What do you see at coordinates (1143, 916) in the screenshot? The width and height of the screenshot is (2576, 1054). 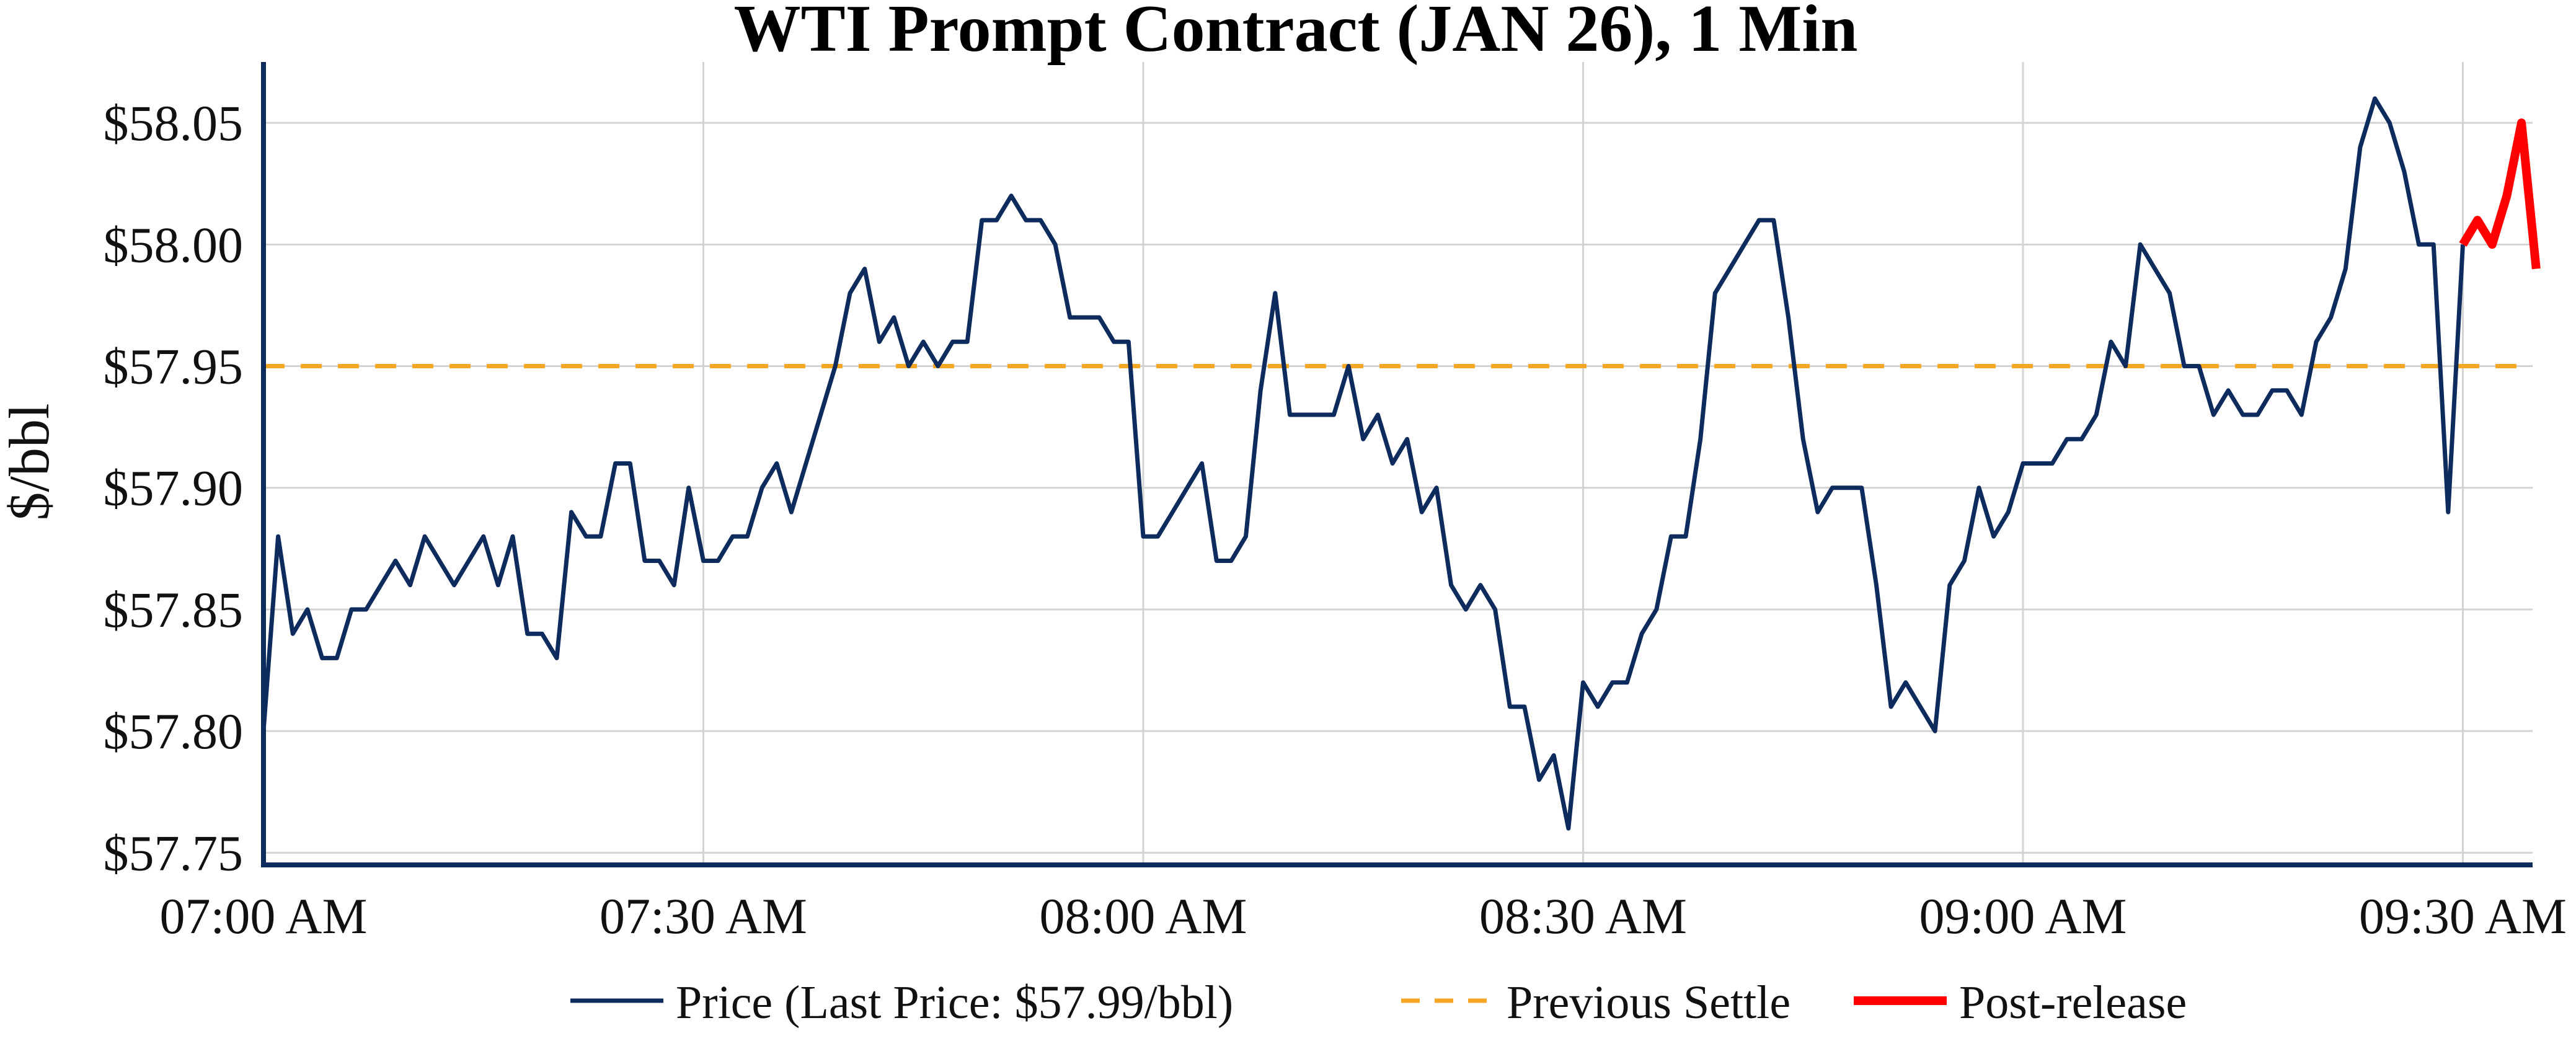 I see `x-tick-label: 08:00 AM` at bounding box center [1143, 916].